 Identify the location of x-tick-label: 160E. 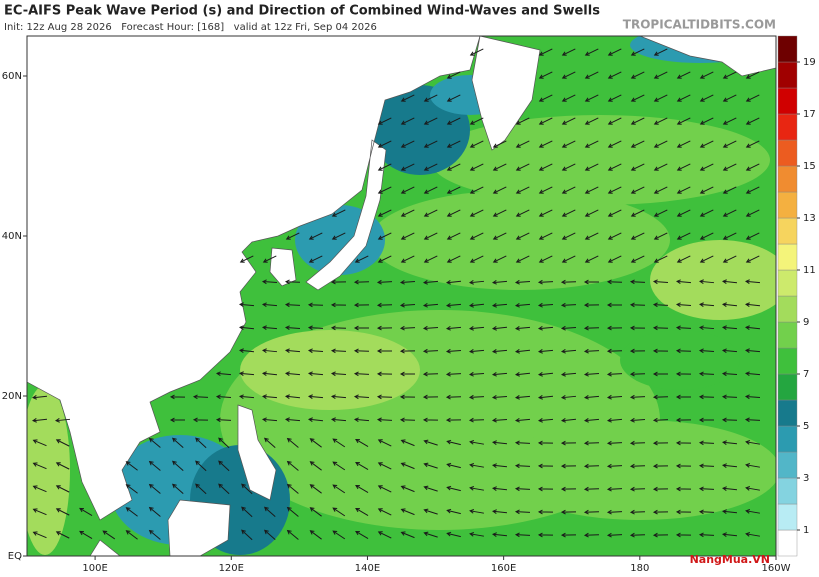
(503, 568).